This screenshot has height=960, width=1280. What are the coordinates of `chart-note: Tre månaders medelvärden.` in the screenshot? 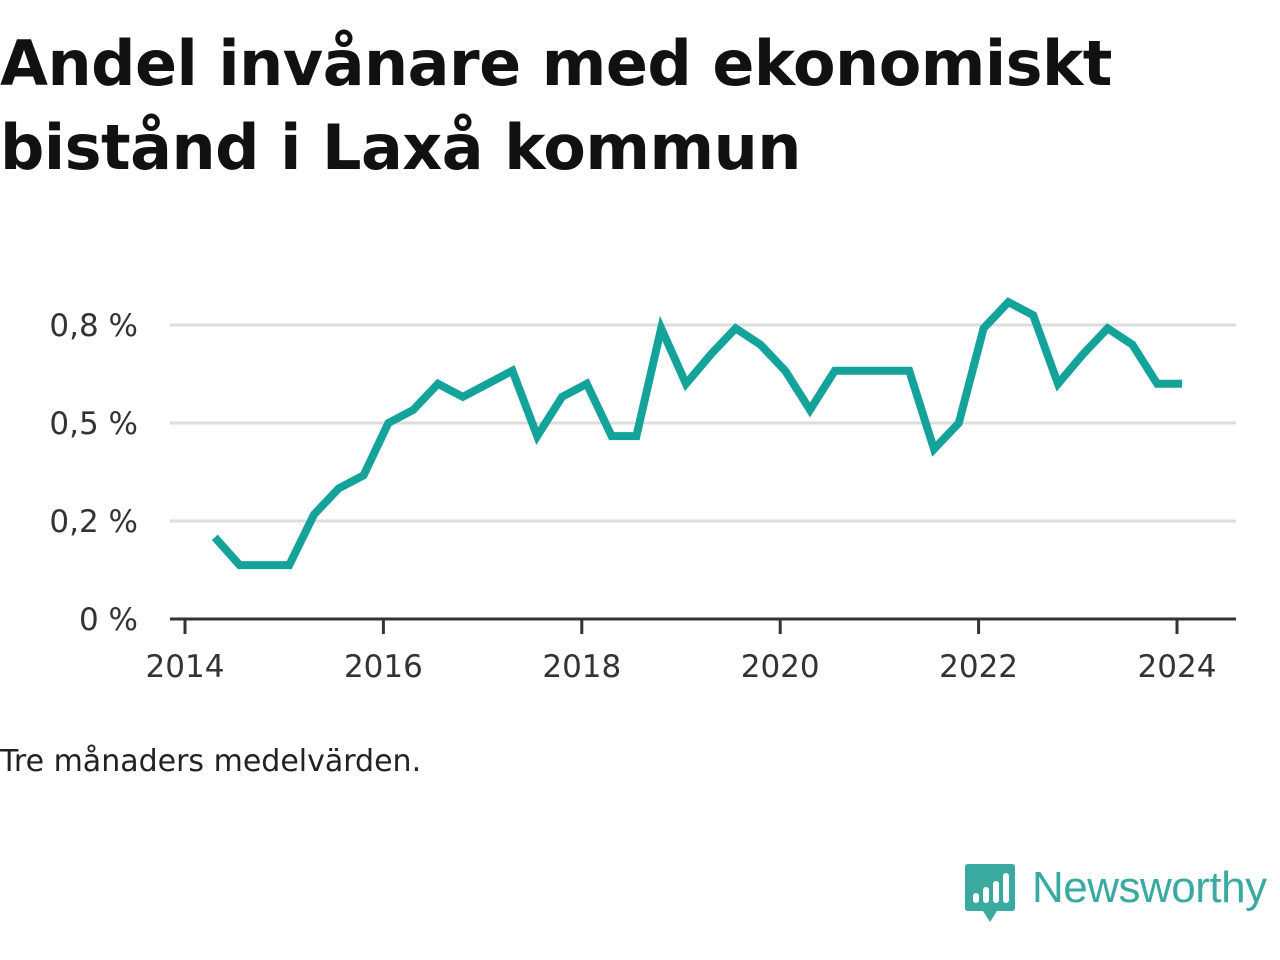 It's located at (211, 761).